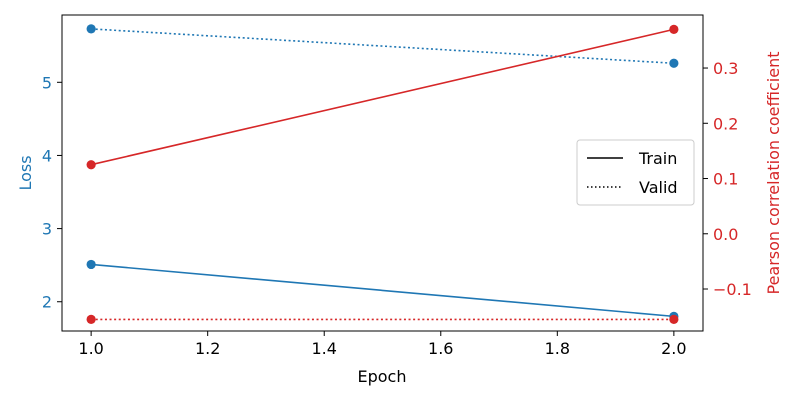 The image size is (800, 400). I want to click on x-tick-label: 2.0, so click(673, 348).